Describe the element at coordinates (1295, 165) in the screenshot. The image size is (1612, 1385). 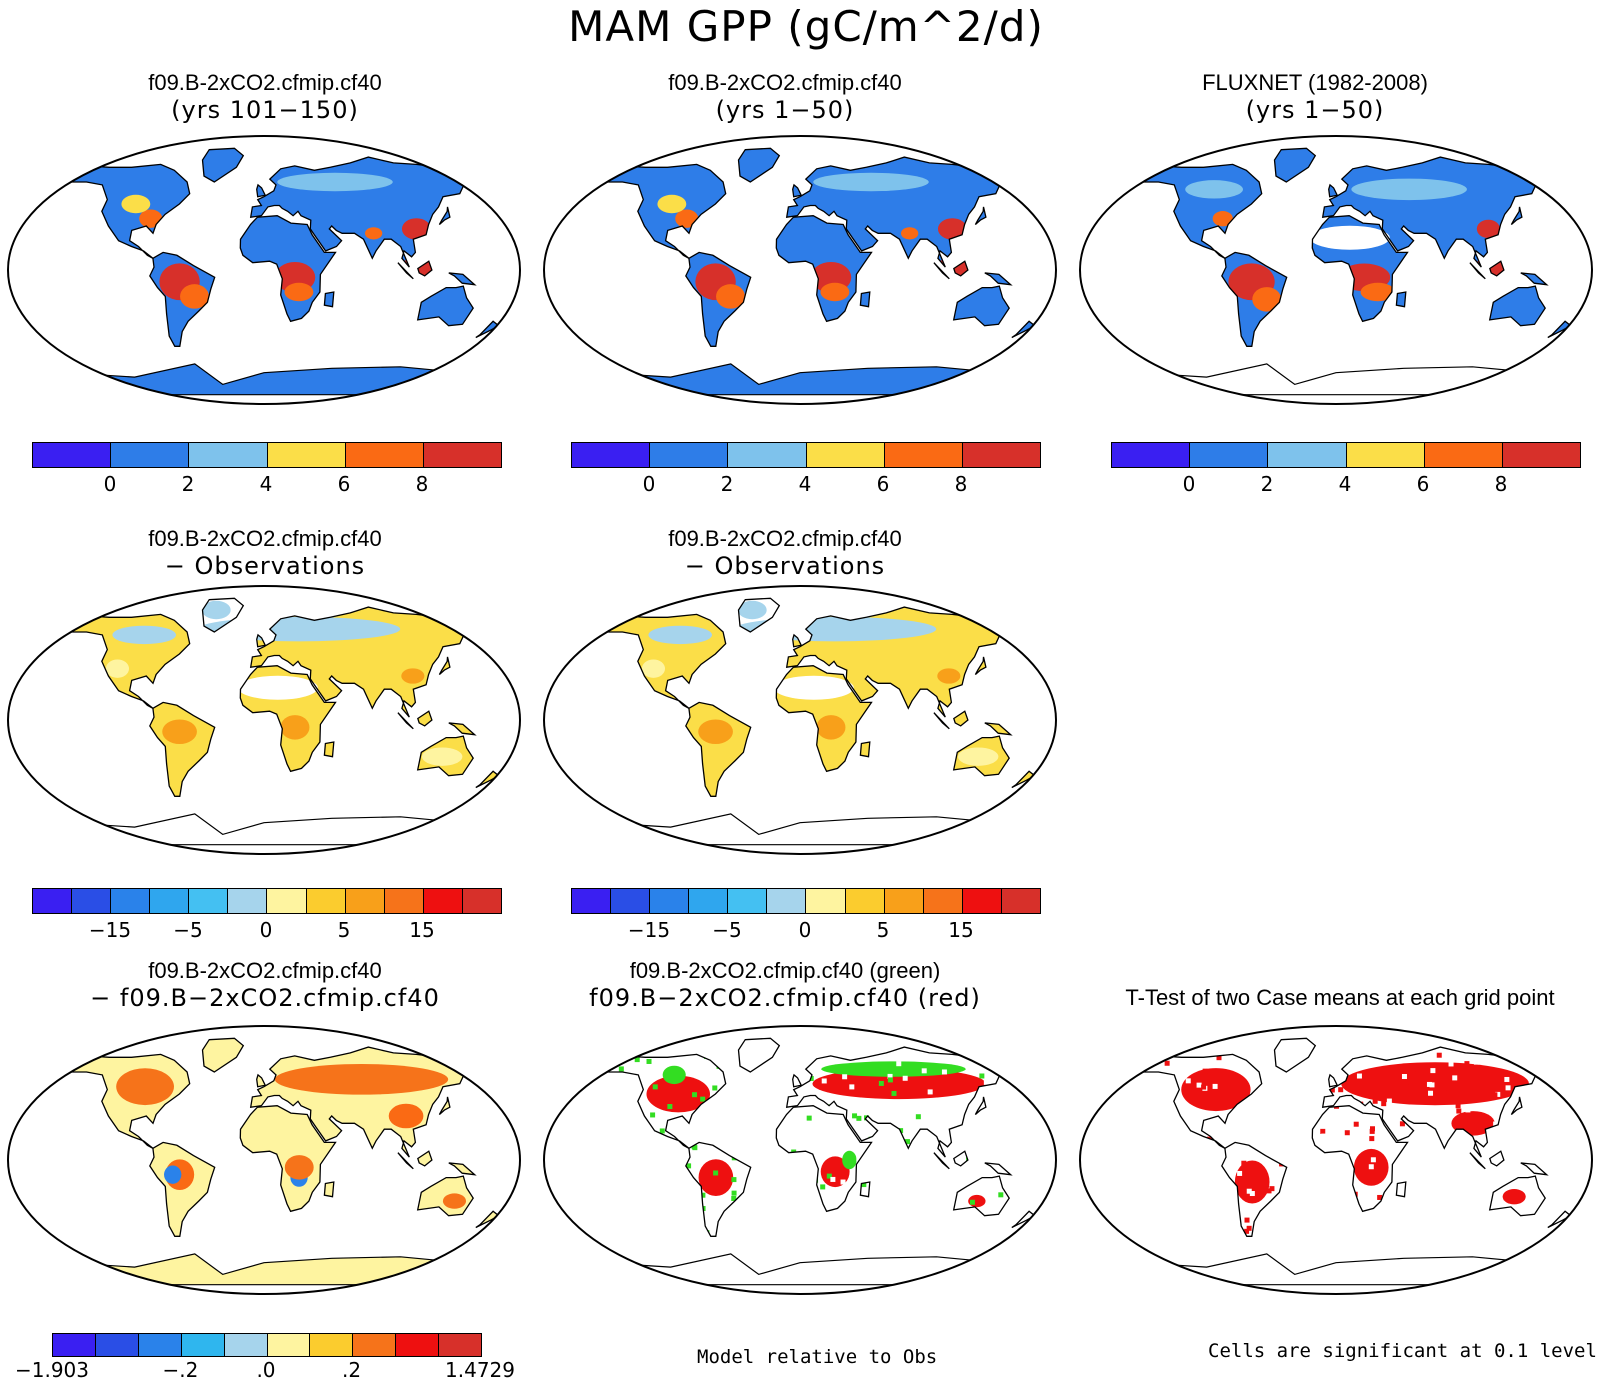
I see `land-greenland` at that location.